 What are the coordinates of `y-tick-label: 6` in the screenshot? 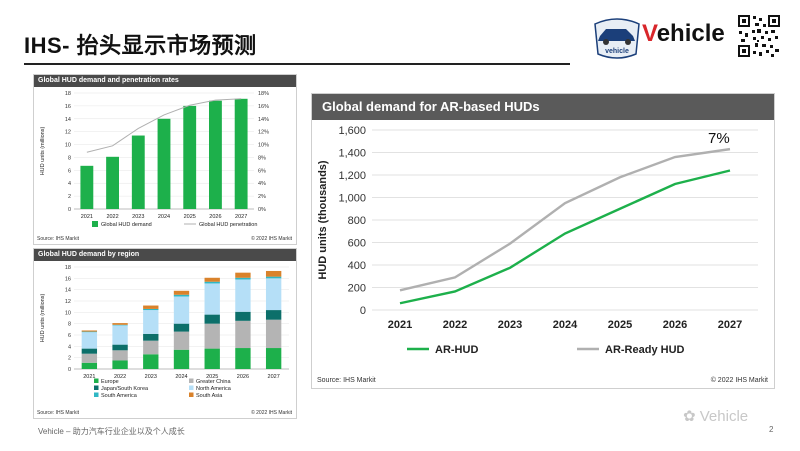 It's located at (69, 171).